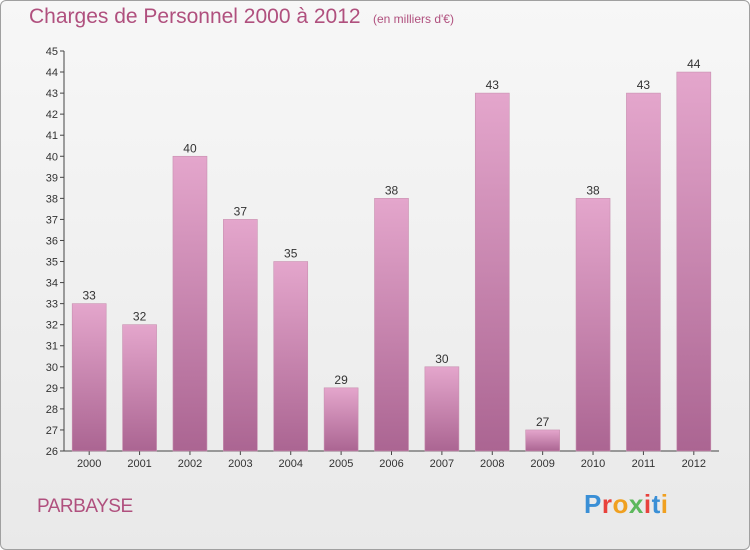 Image resolution: width=750 pixels, height=550 pixels. I want to click on data-label-2001: 32, so click(140, 317).